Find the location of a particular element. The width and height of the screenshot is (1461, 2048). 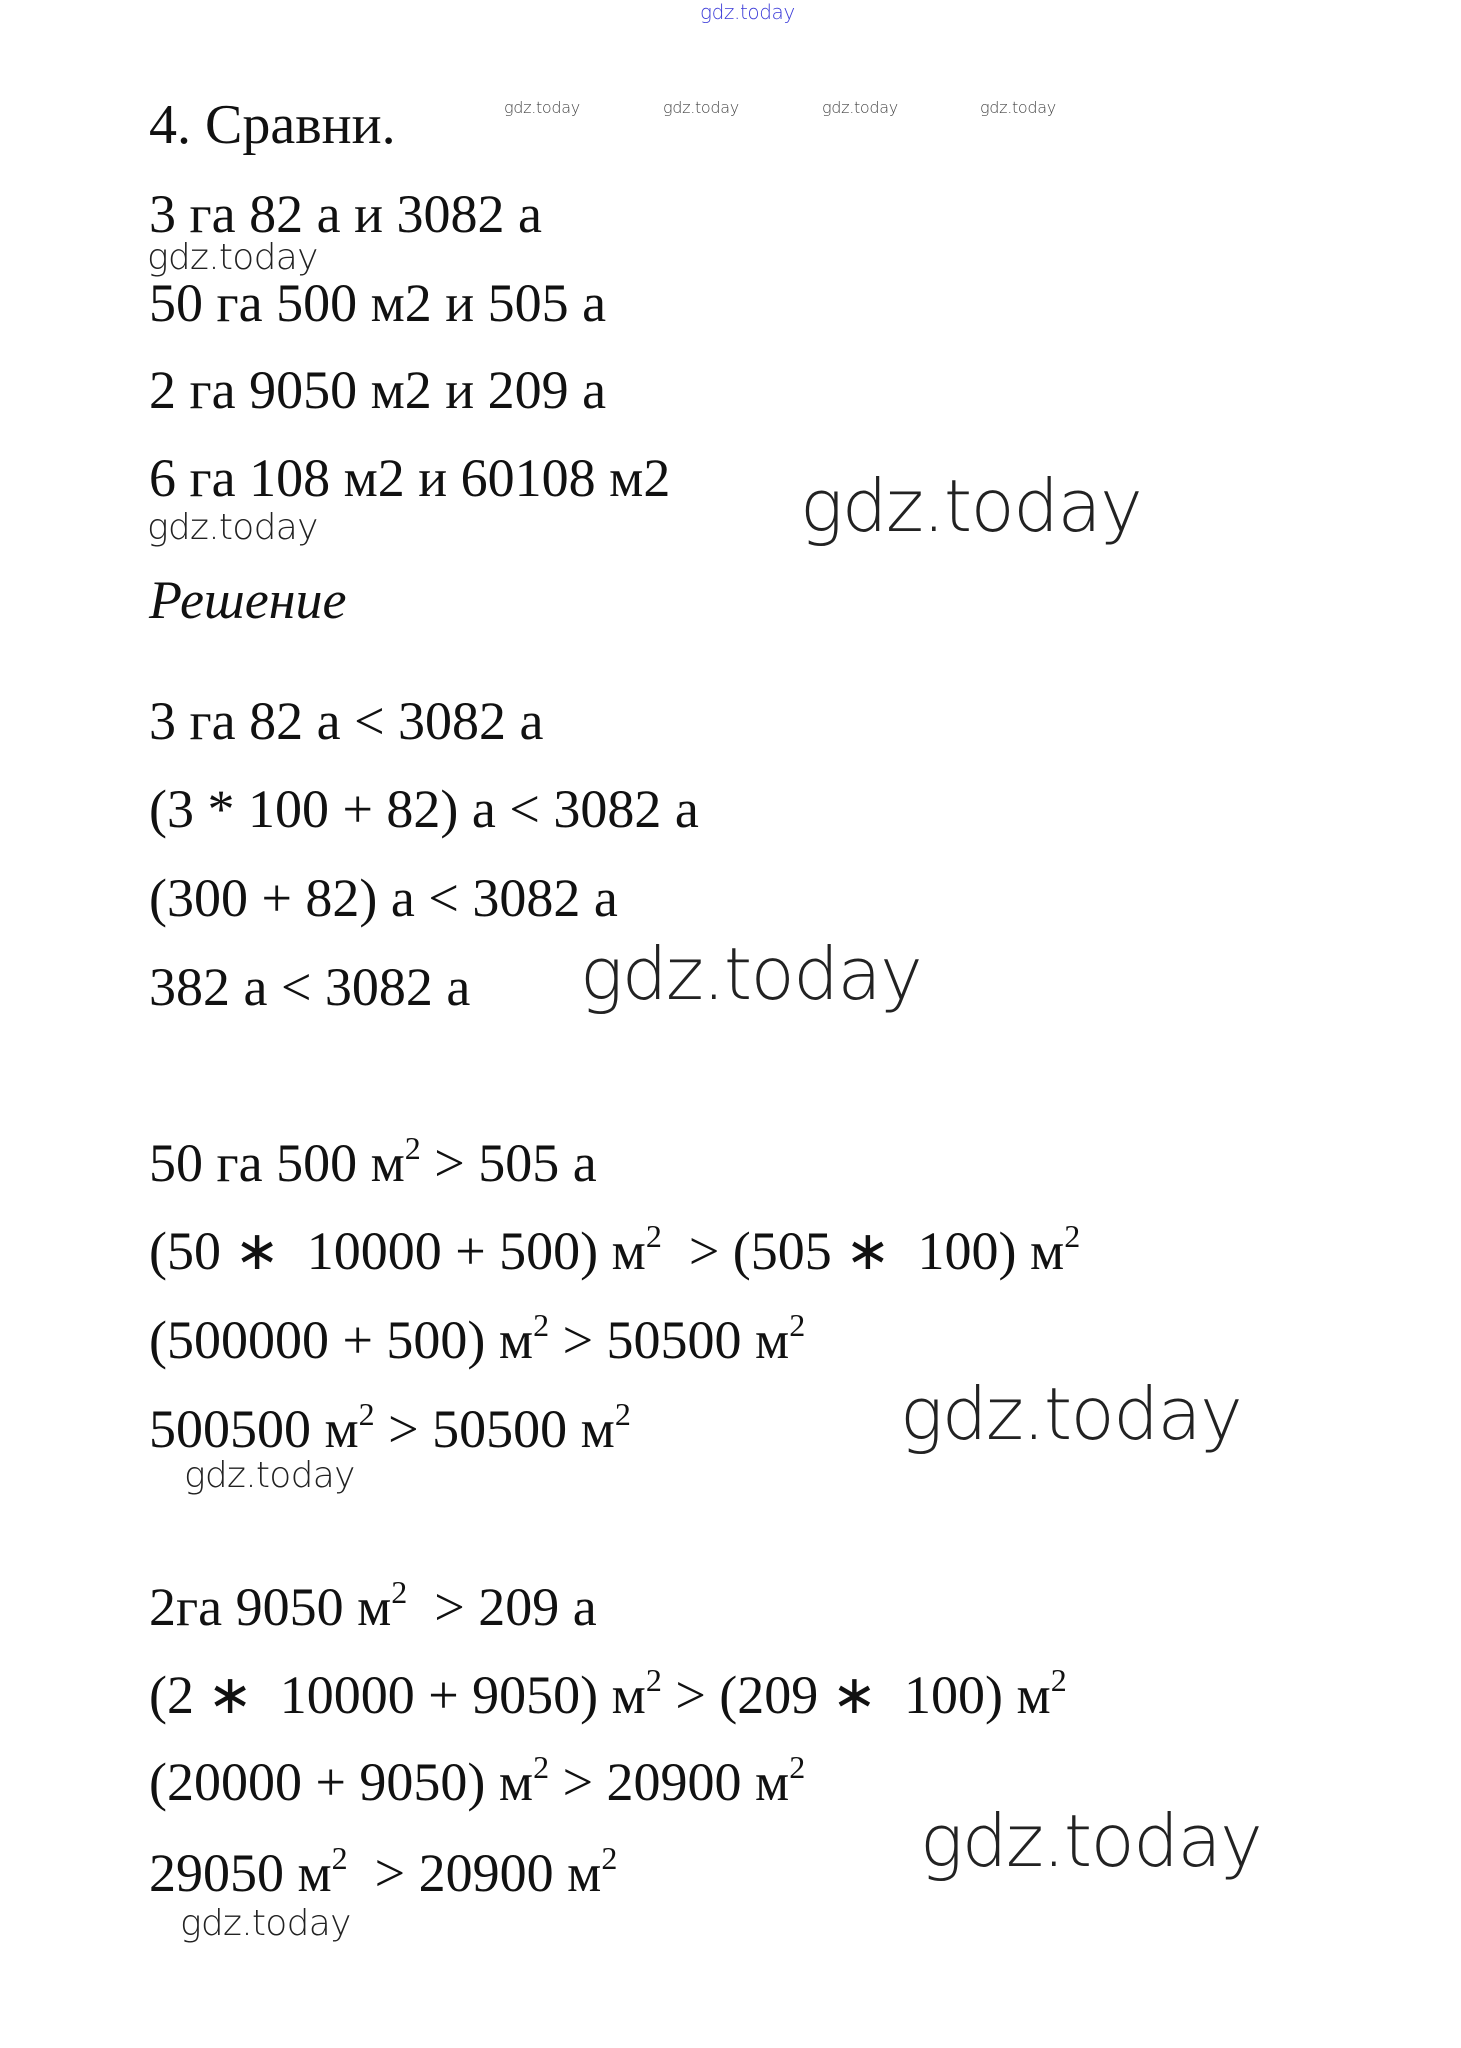

solution-line: (2 ∗ 10000 + 9050) м2 > (209 ∗ 100) м2 is located at coordinates (608, 1693).